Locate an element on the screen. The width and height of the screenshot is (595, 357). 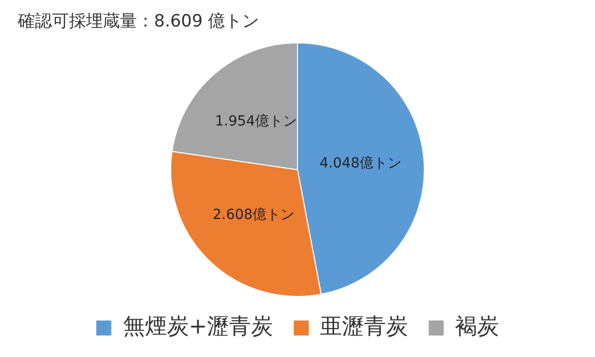
chart-title: 確認可採埋蔵量：8.609 億トン is located at coordinates (138, 22).